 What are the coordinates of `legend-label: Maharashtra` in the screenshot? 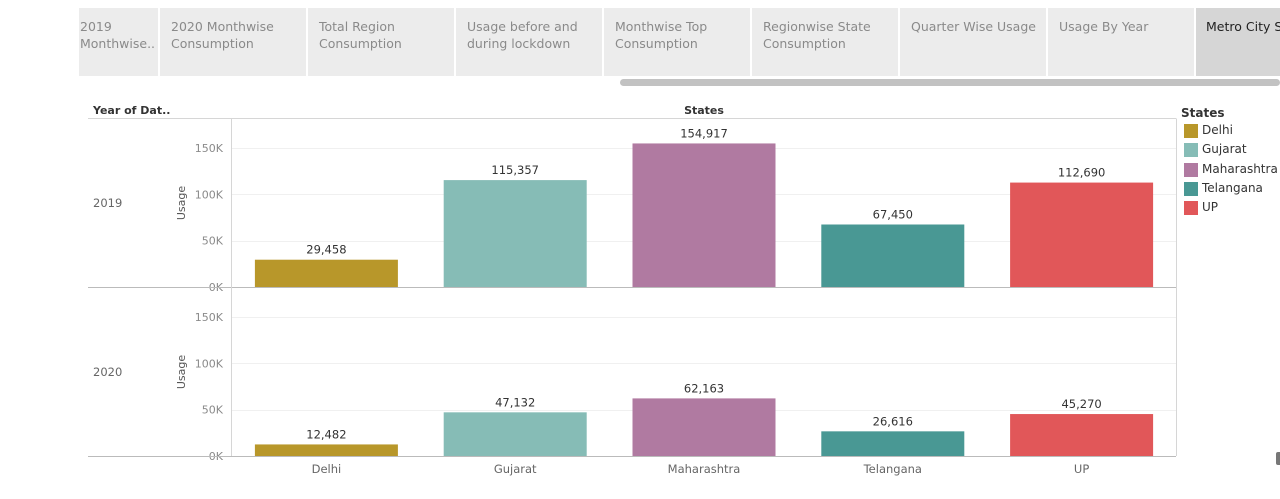 It's located at (1240, 168).